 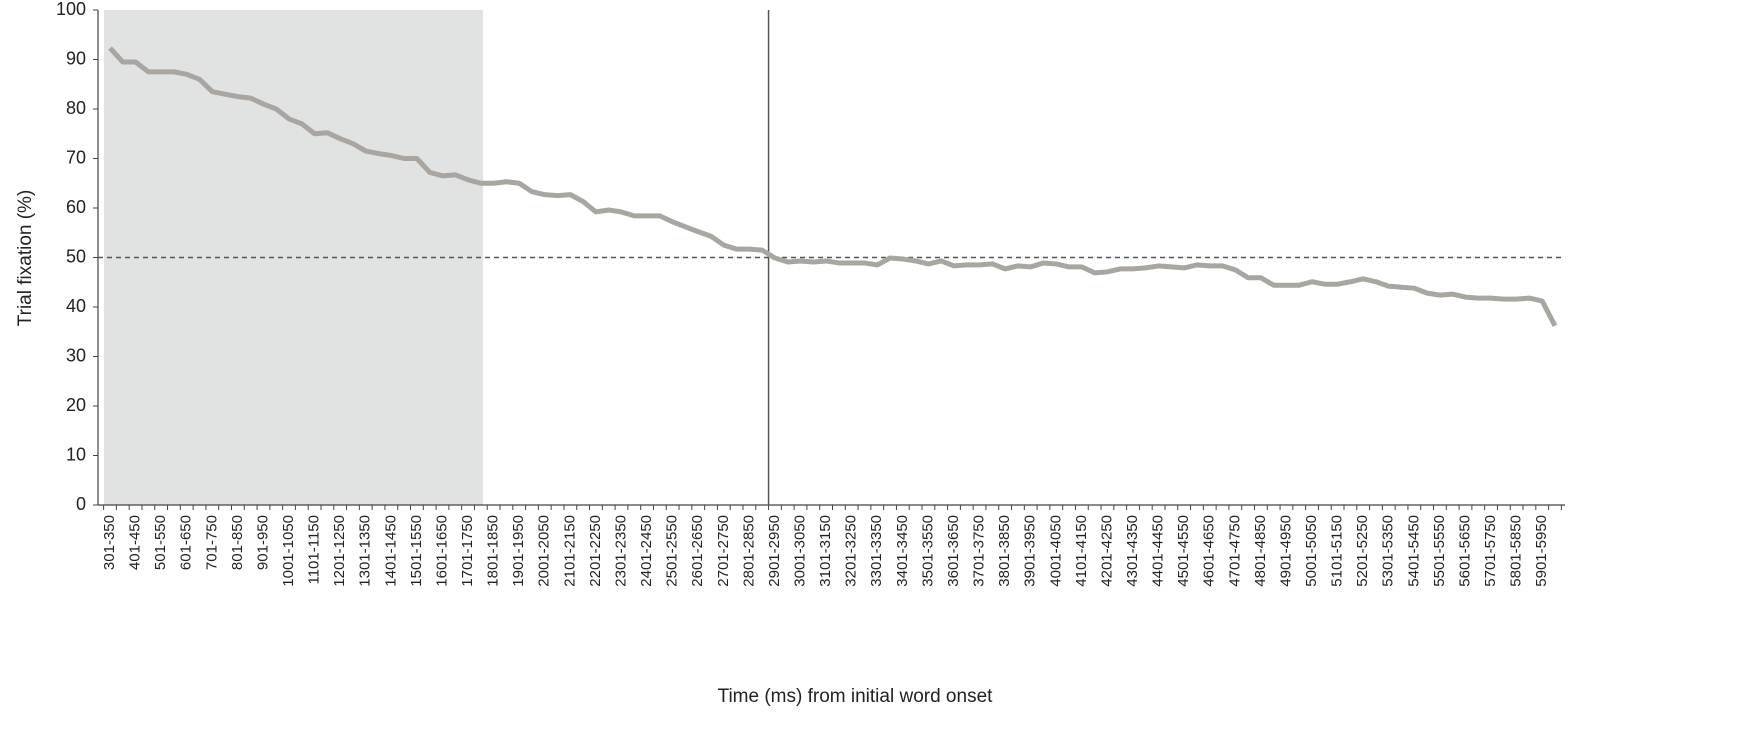 I want to click on x-tick-label: 4201-4250, so click(x=1106, y=551).